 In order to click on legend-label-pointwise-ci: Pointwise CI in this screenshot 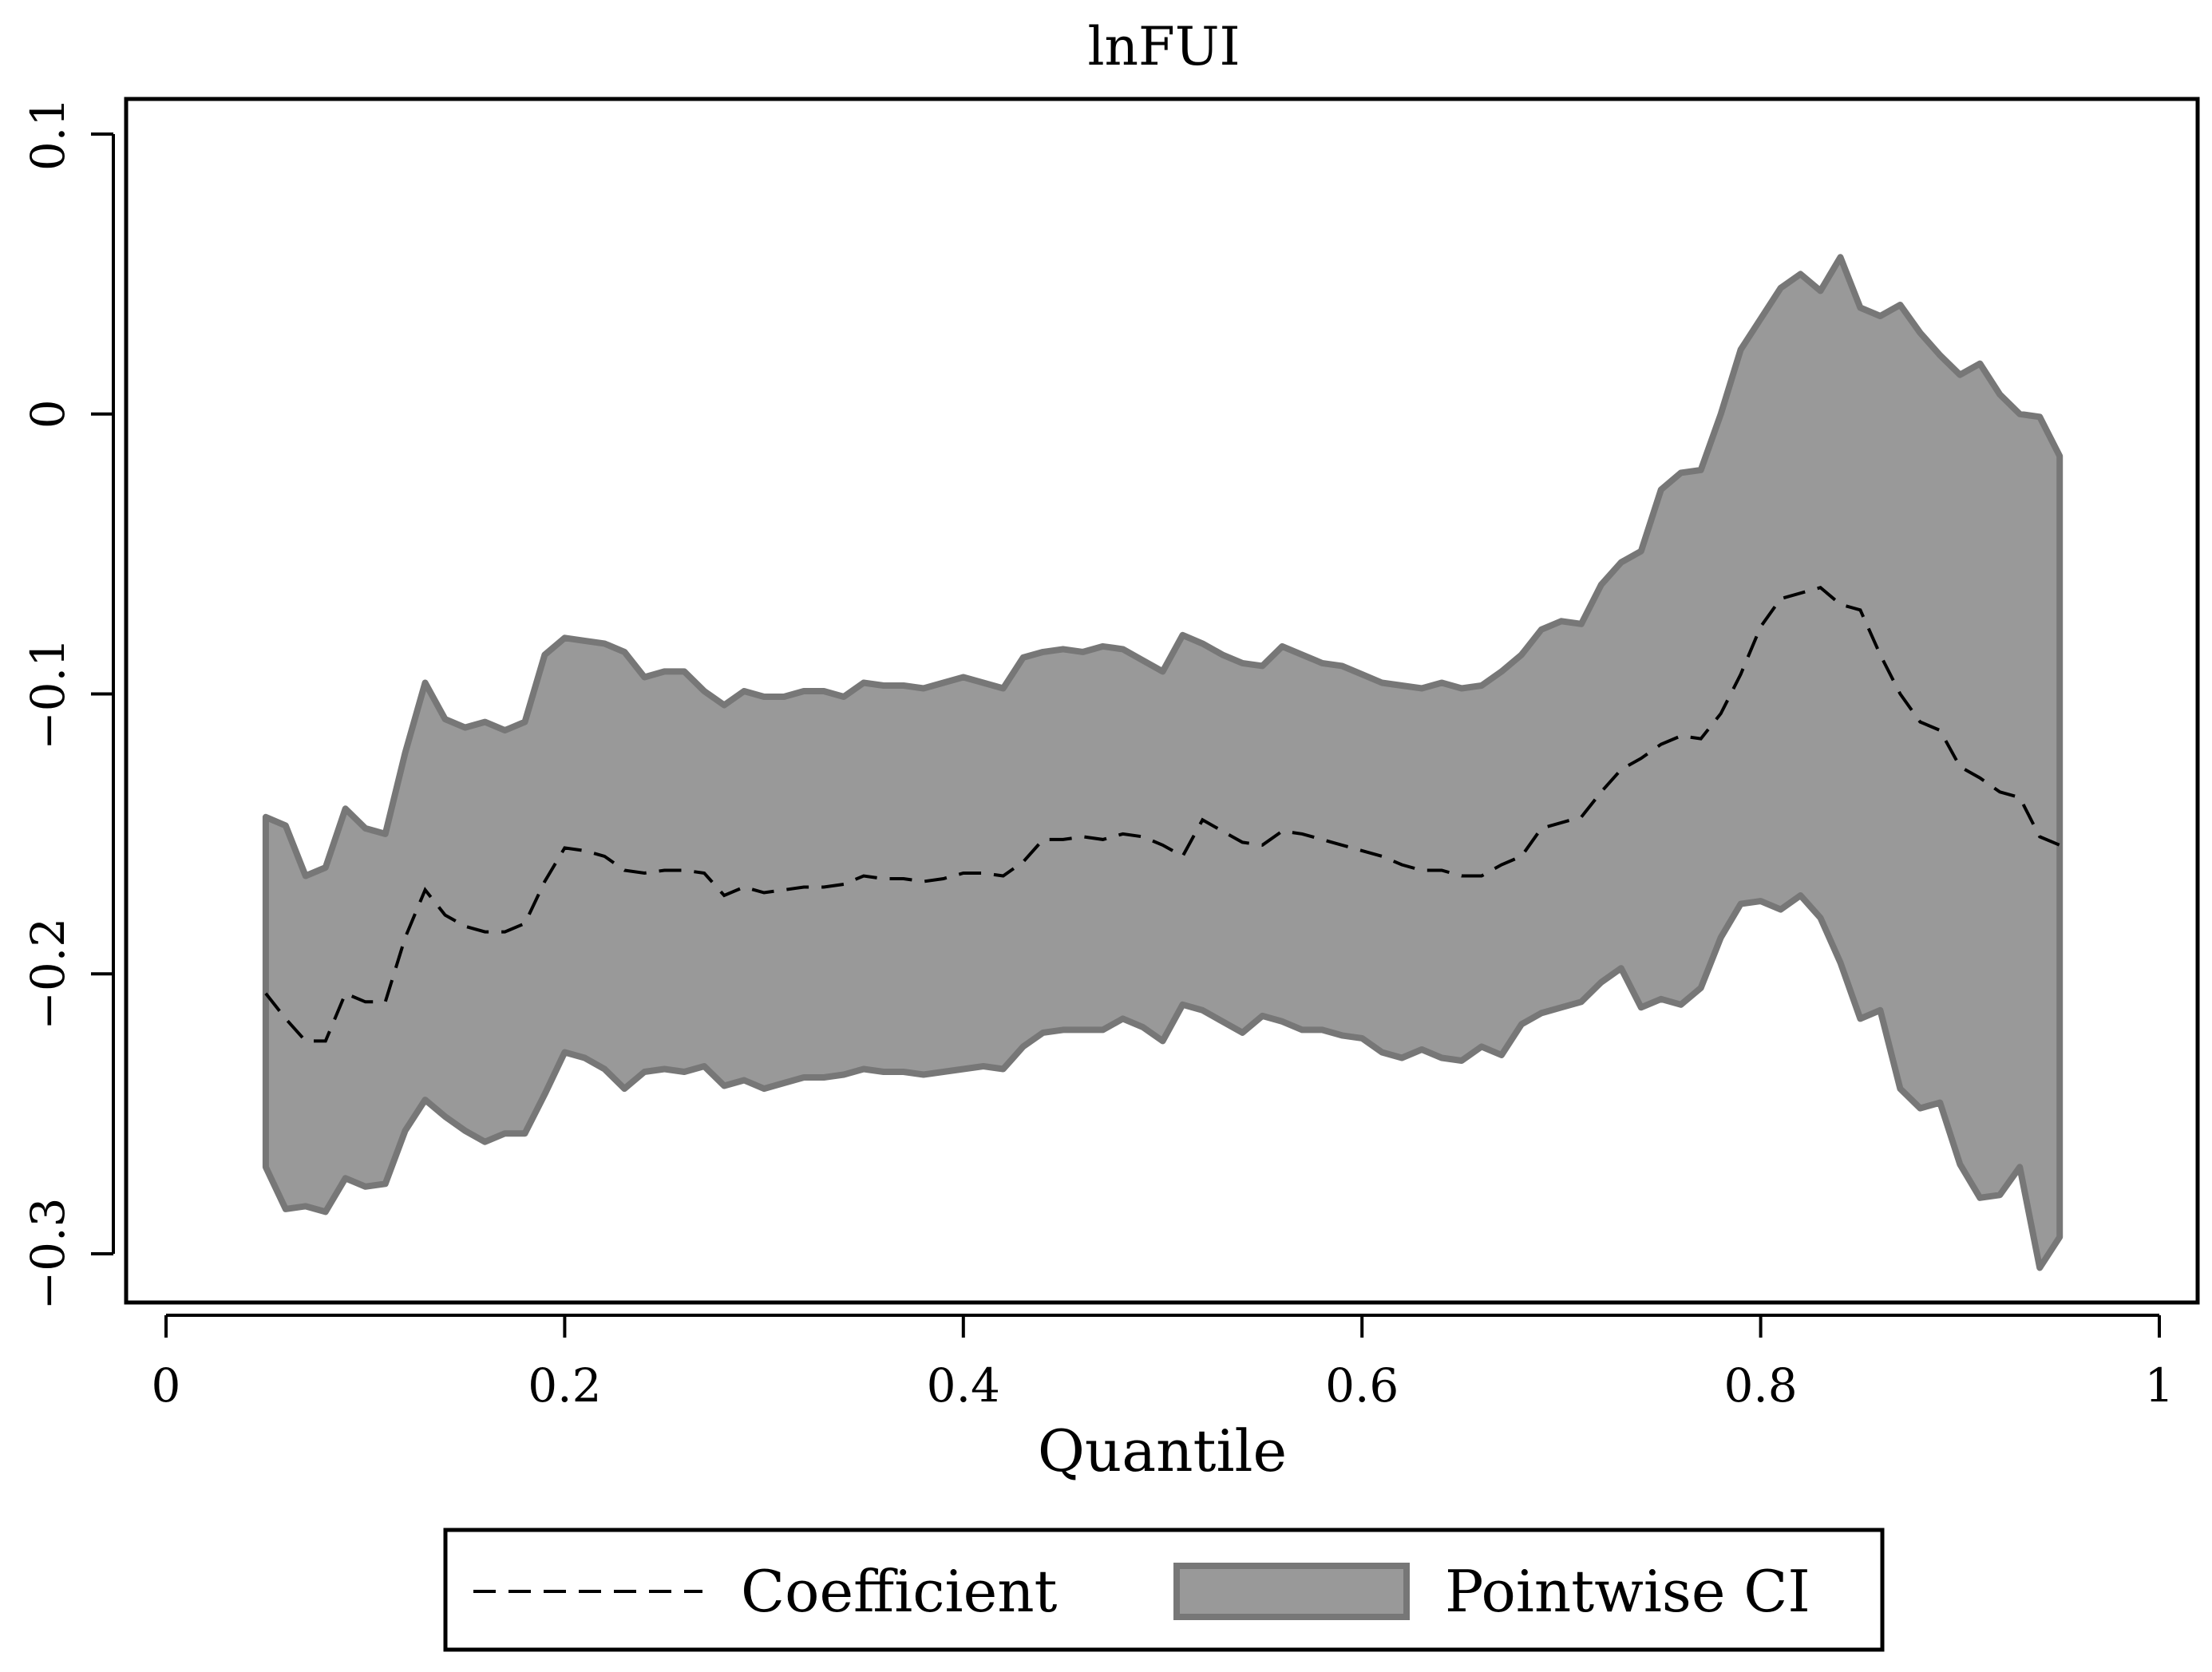, I will do `click(1627, 1591)`.